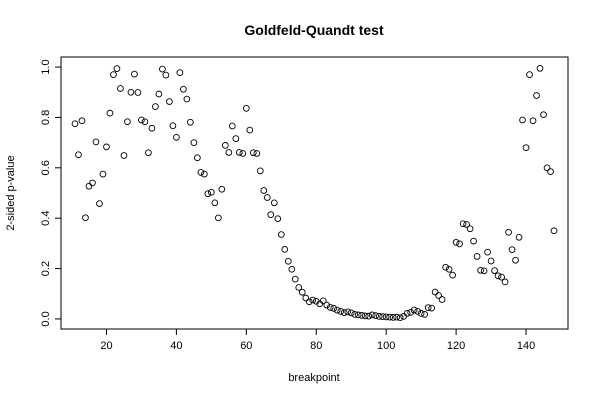 Image resolution: width=599 pixels, height=400 pixels. What do you see at coordinates (313, 378) in the screenshot?
I see `x-axis-label: breakpoint` at bounding box center [313, 378].